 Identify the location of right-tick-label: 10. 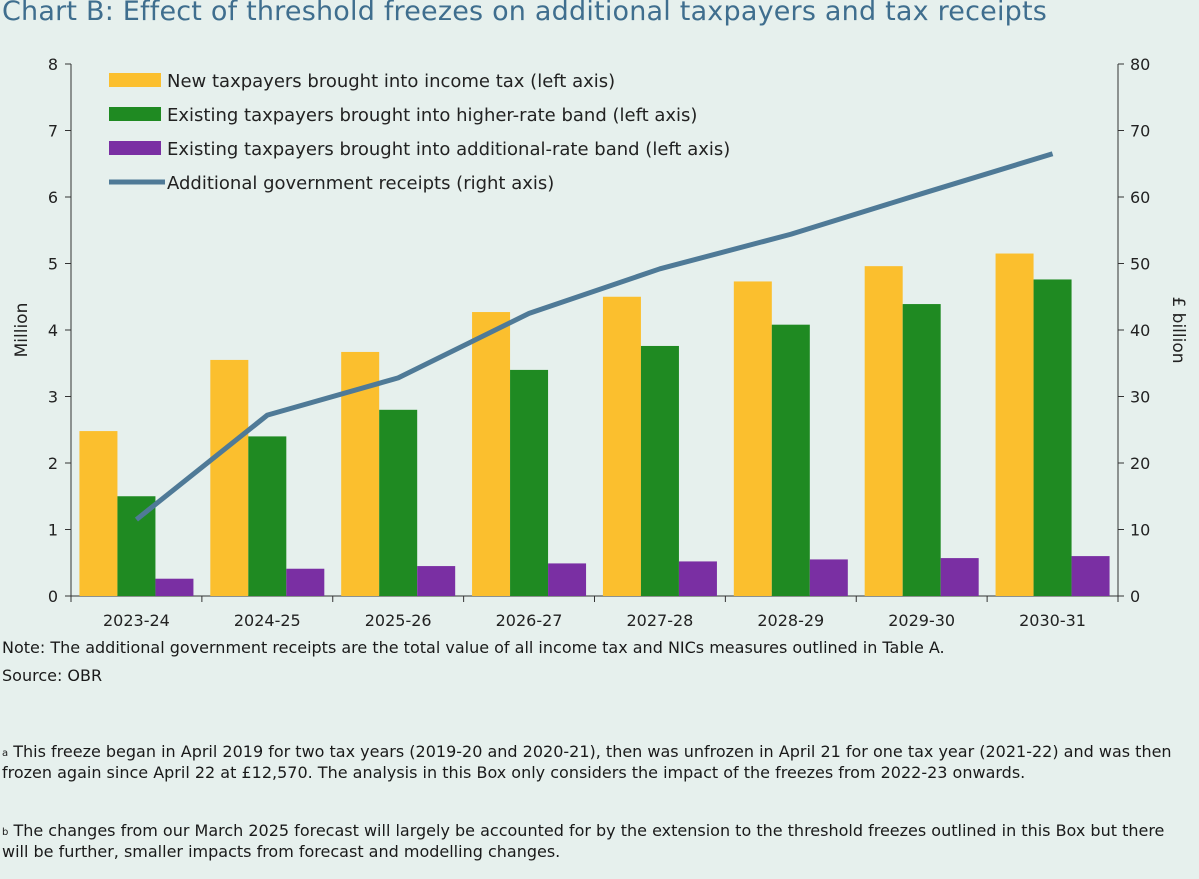
(1140, 530).